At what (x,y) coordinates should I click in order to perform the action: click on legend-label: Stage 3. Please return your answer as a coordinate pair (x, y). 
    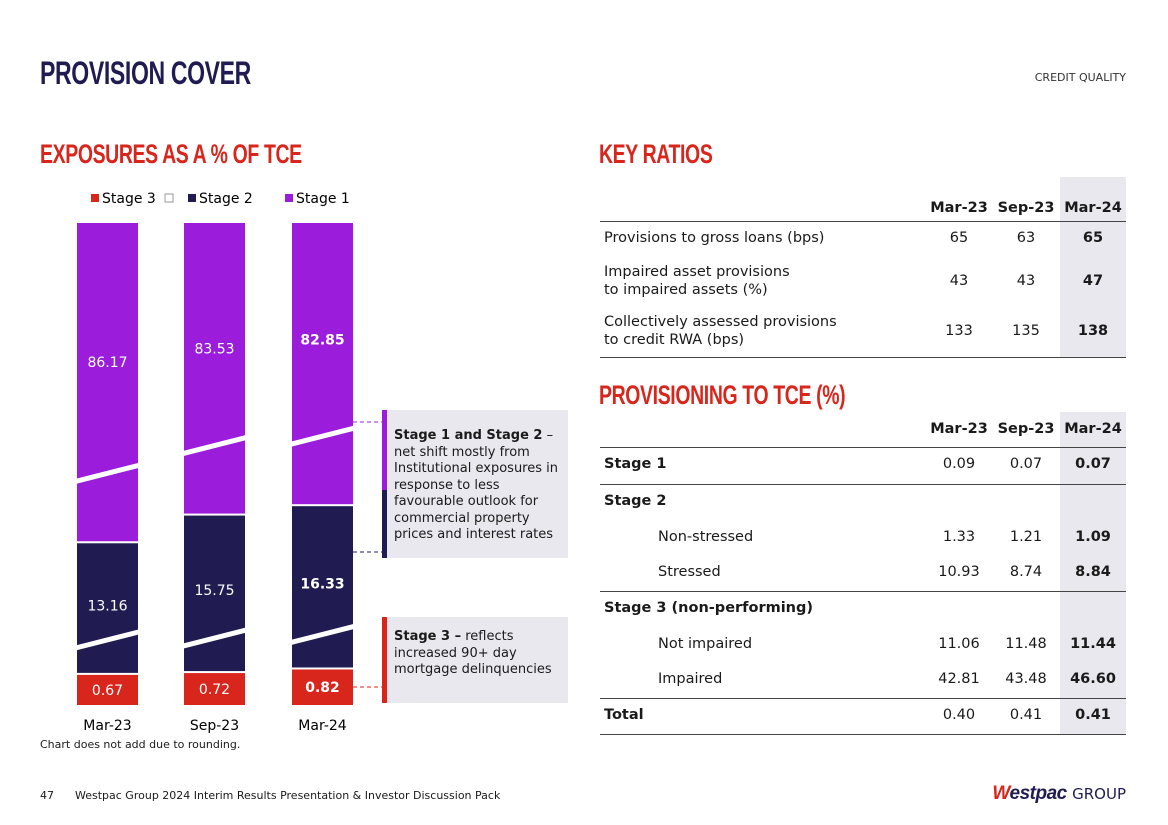
    Looking at the image, I should click on (129, 199).